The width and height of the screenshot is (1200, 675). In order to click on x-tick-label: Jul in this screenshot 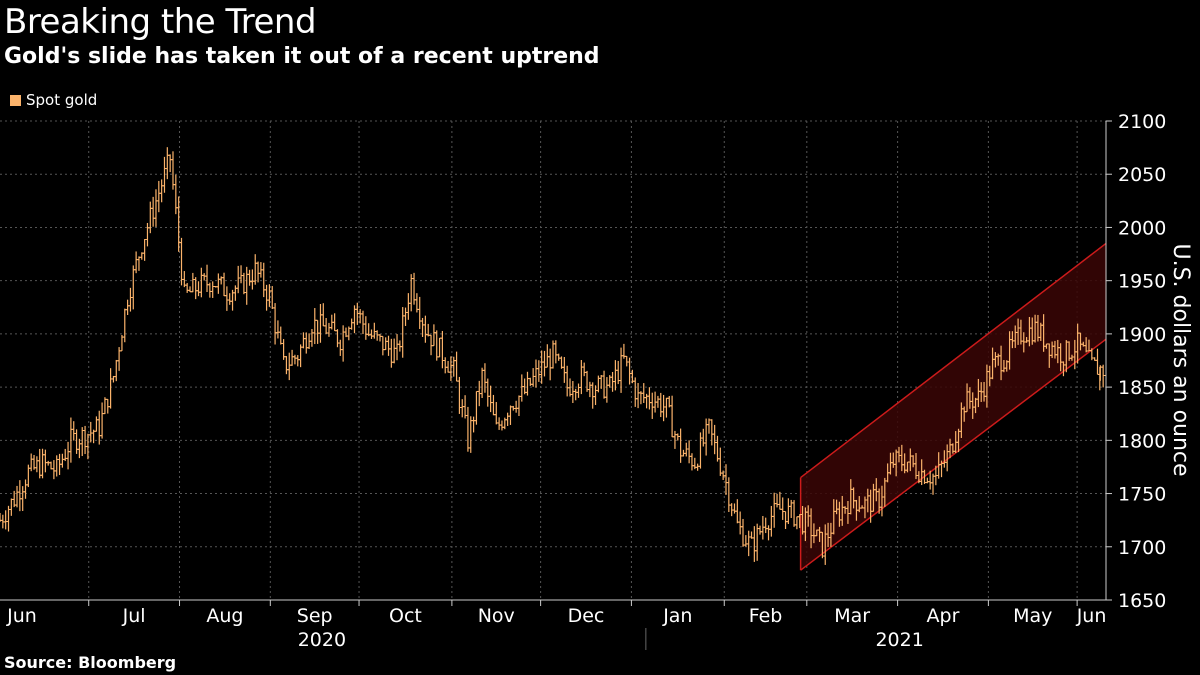, I will do `click(134, 616)`.